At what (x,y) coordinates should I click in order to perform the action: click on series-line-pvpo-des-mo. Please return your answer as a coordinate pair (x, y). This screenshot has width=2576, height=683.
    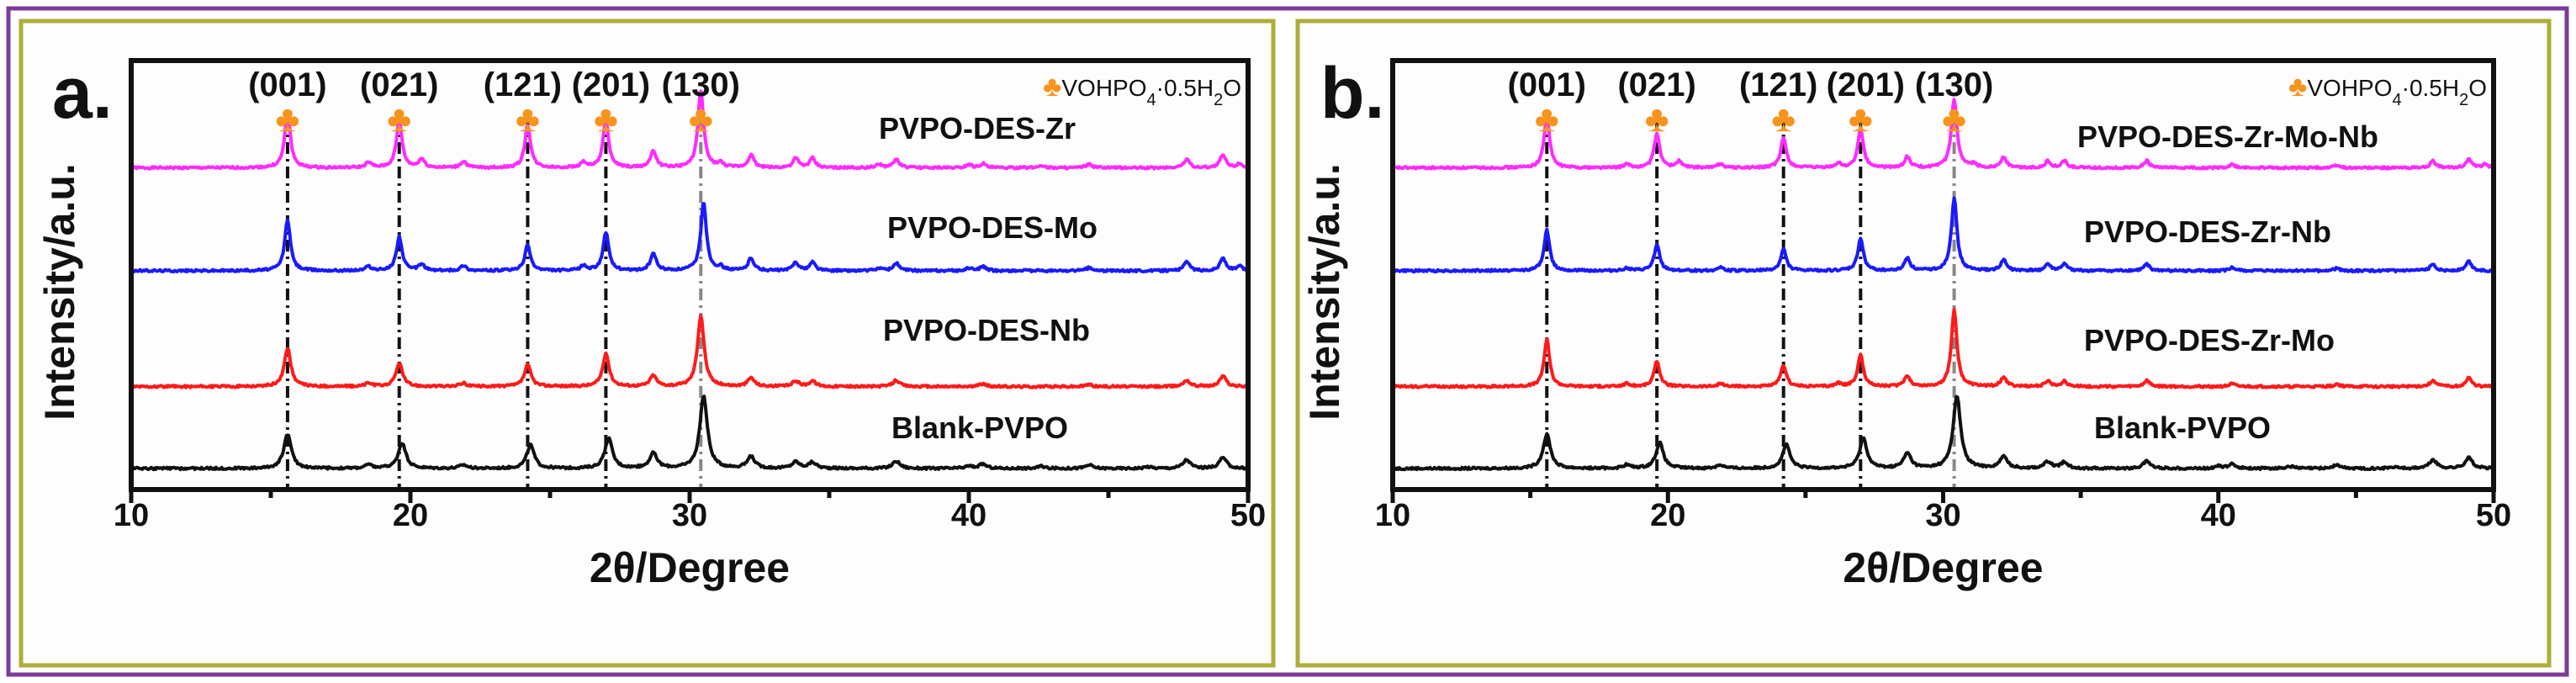
    Looking at the image, I should click on (689, 238).